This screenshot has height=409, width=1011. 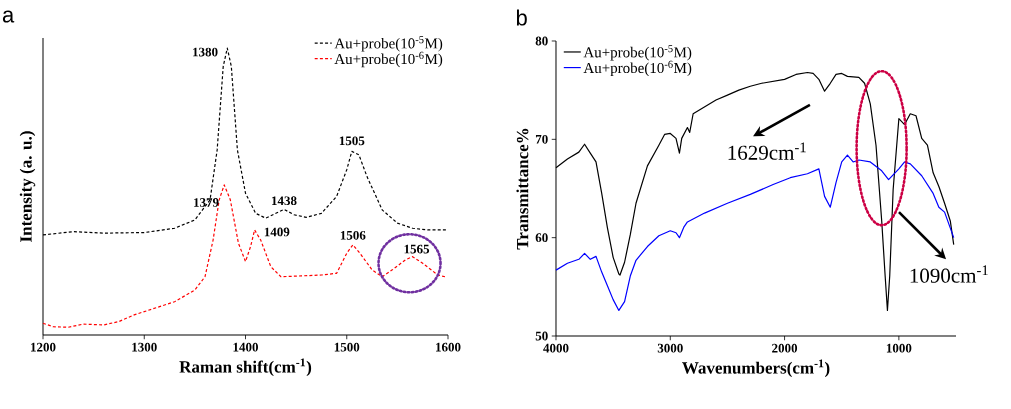 I want to click on x-axis-title: Wavenumbers(cm$^{-1}$), so click(x=756, y=368).